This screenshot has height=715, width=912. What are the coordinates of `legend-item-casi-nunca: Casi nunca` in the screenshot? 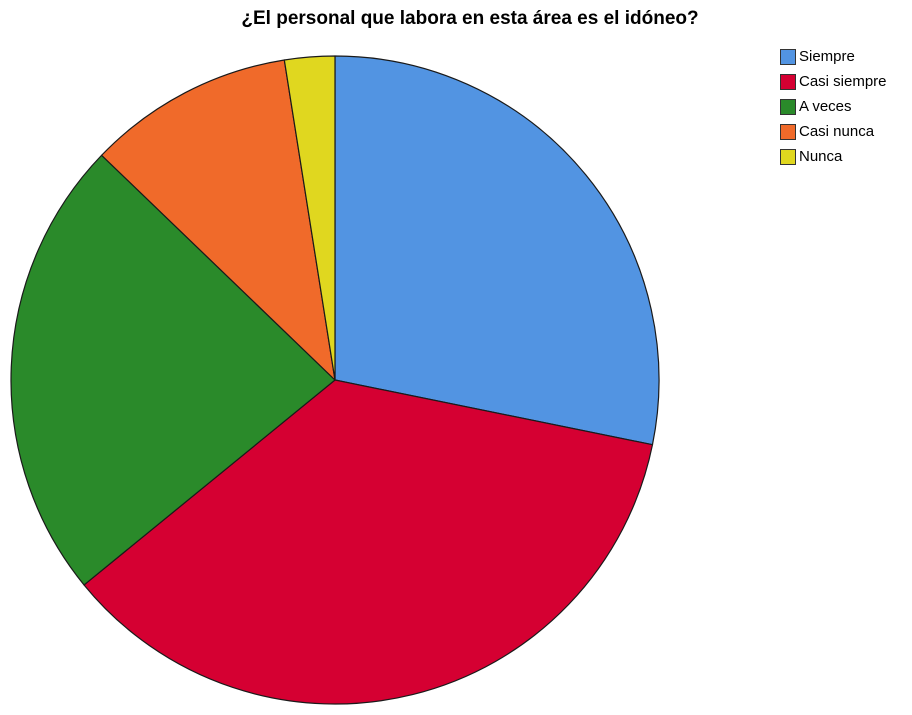 It's located at (844, 131).